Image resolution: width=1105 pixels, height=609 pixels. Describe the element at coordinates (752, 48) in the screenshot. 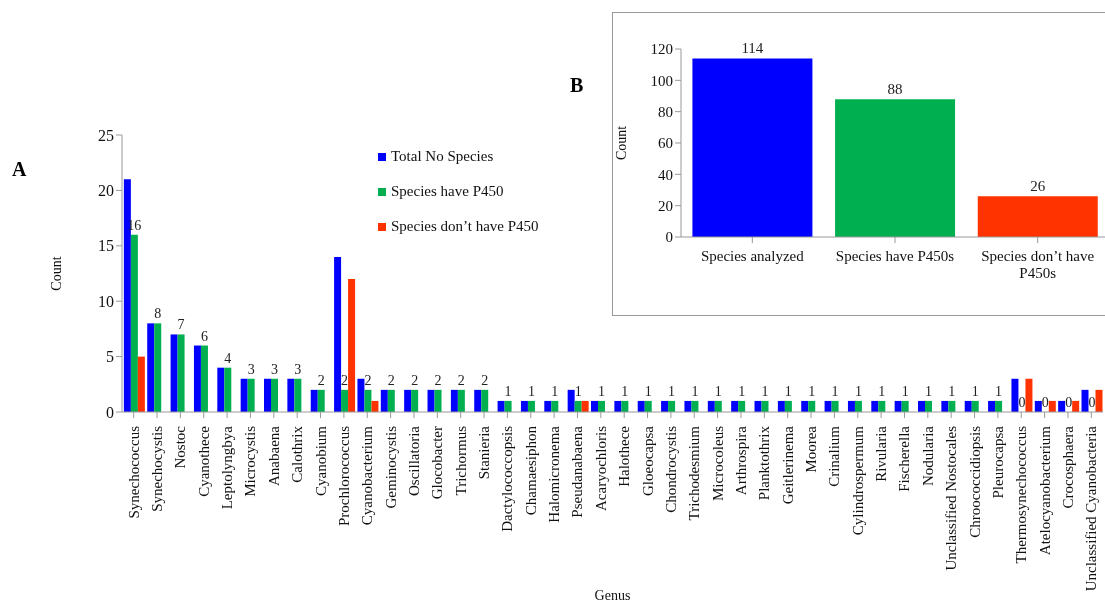

I see `data-label: 114` at that location.